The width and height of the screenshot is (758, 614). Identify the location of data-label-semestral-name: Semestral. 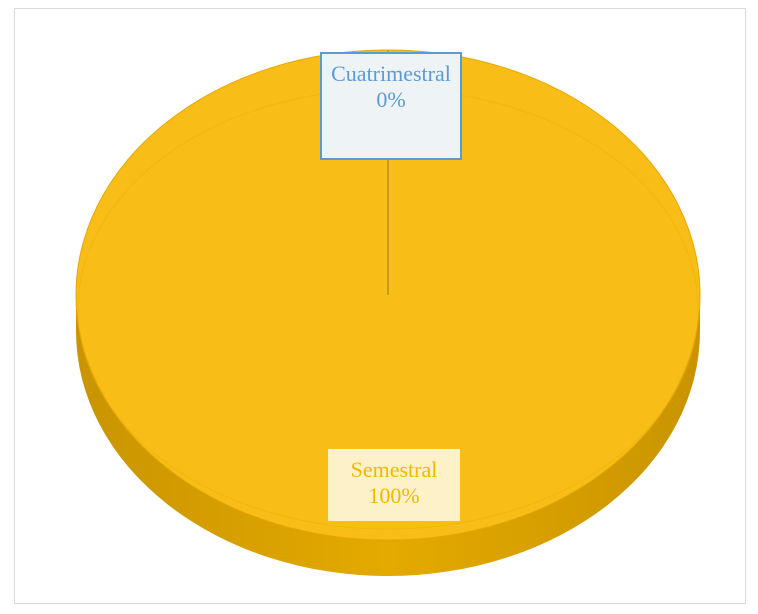
(394, 469).